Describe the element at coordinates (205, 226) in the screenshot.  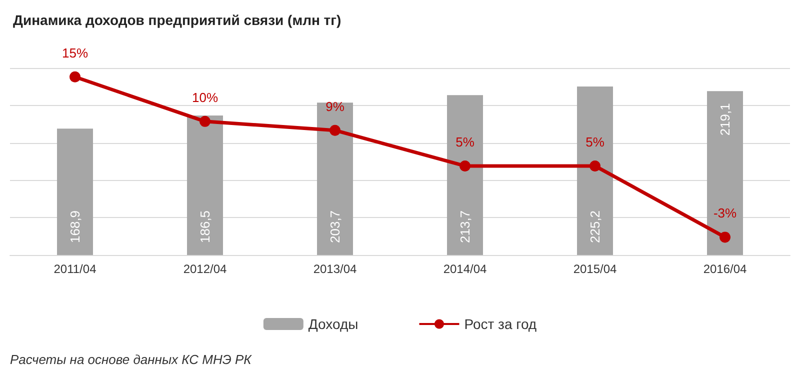
I see `data-label: 186,5` at that location.